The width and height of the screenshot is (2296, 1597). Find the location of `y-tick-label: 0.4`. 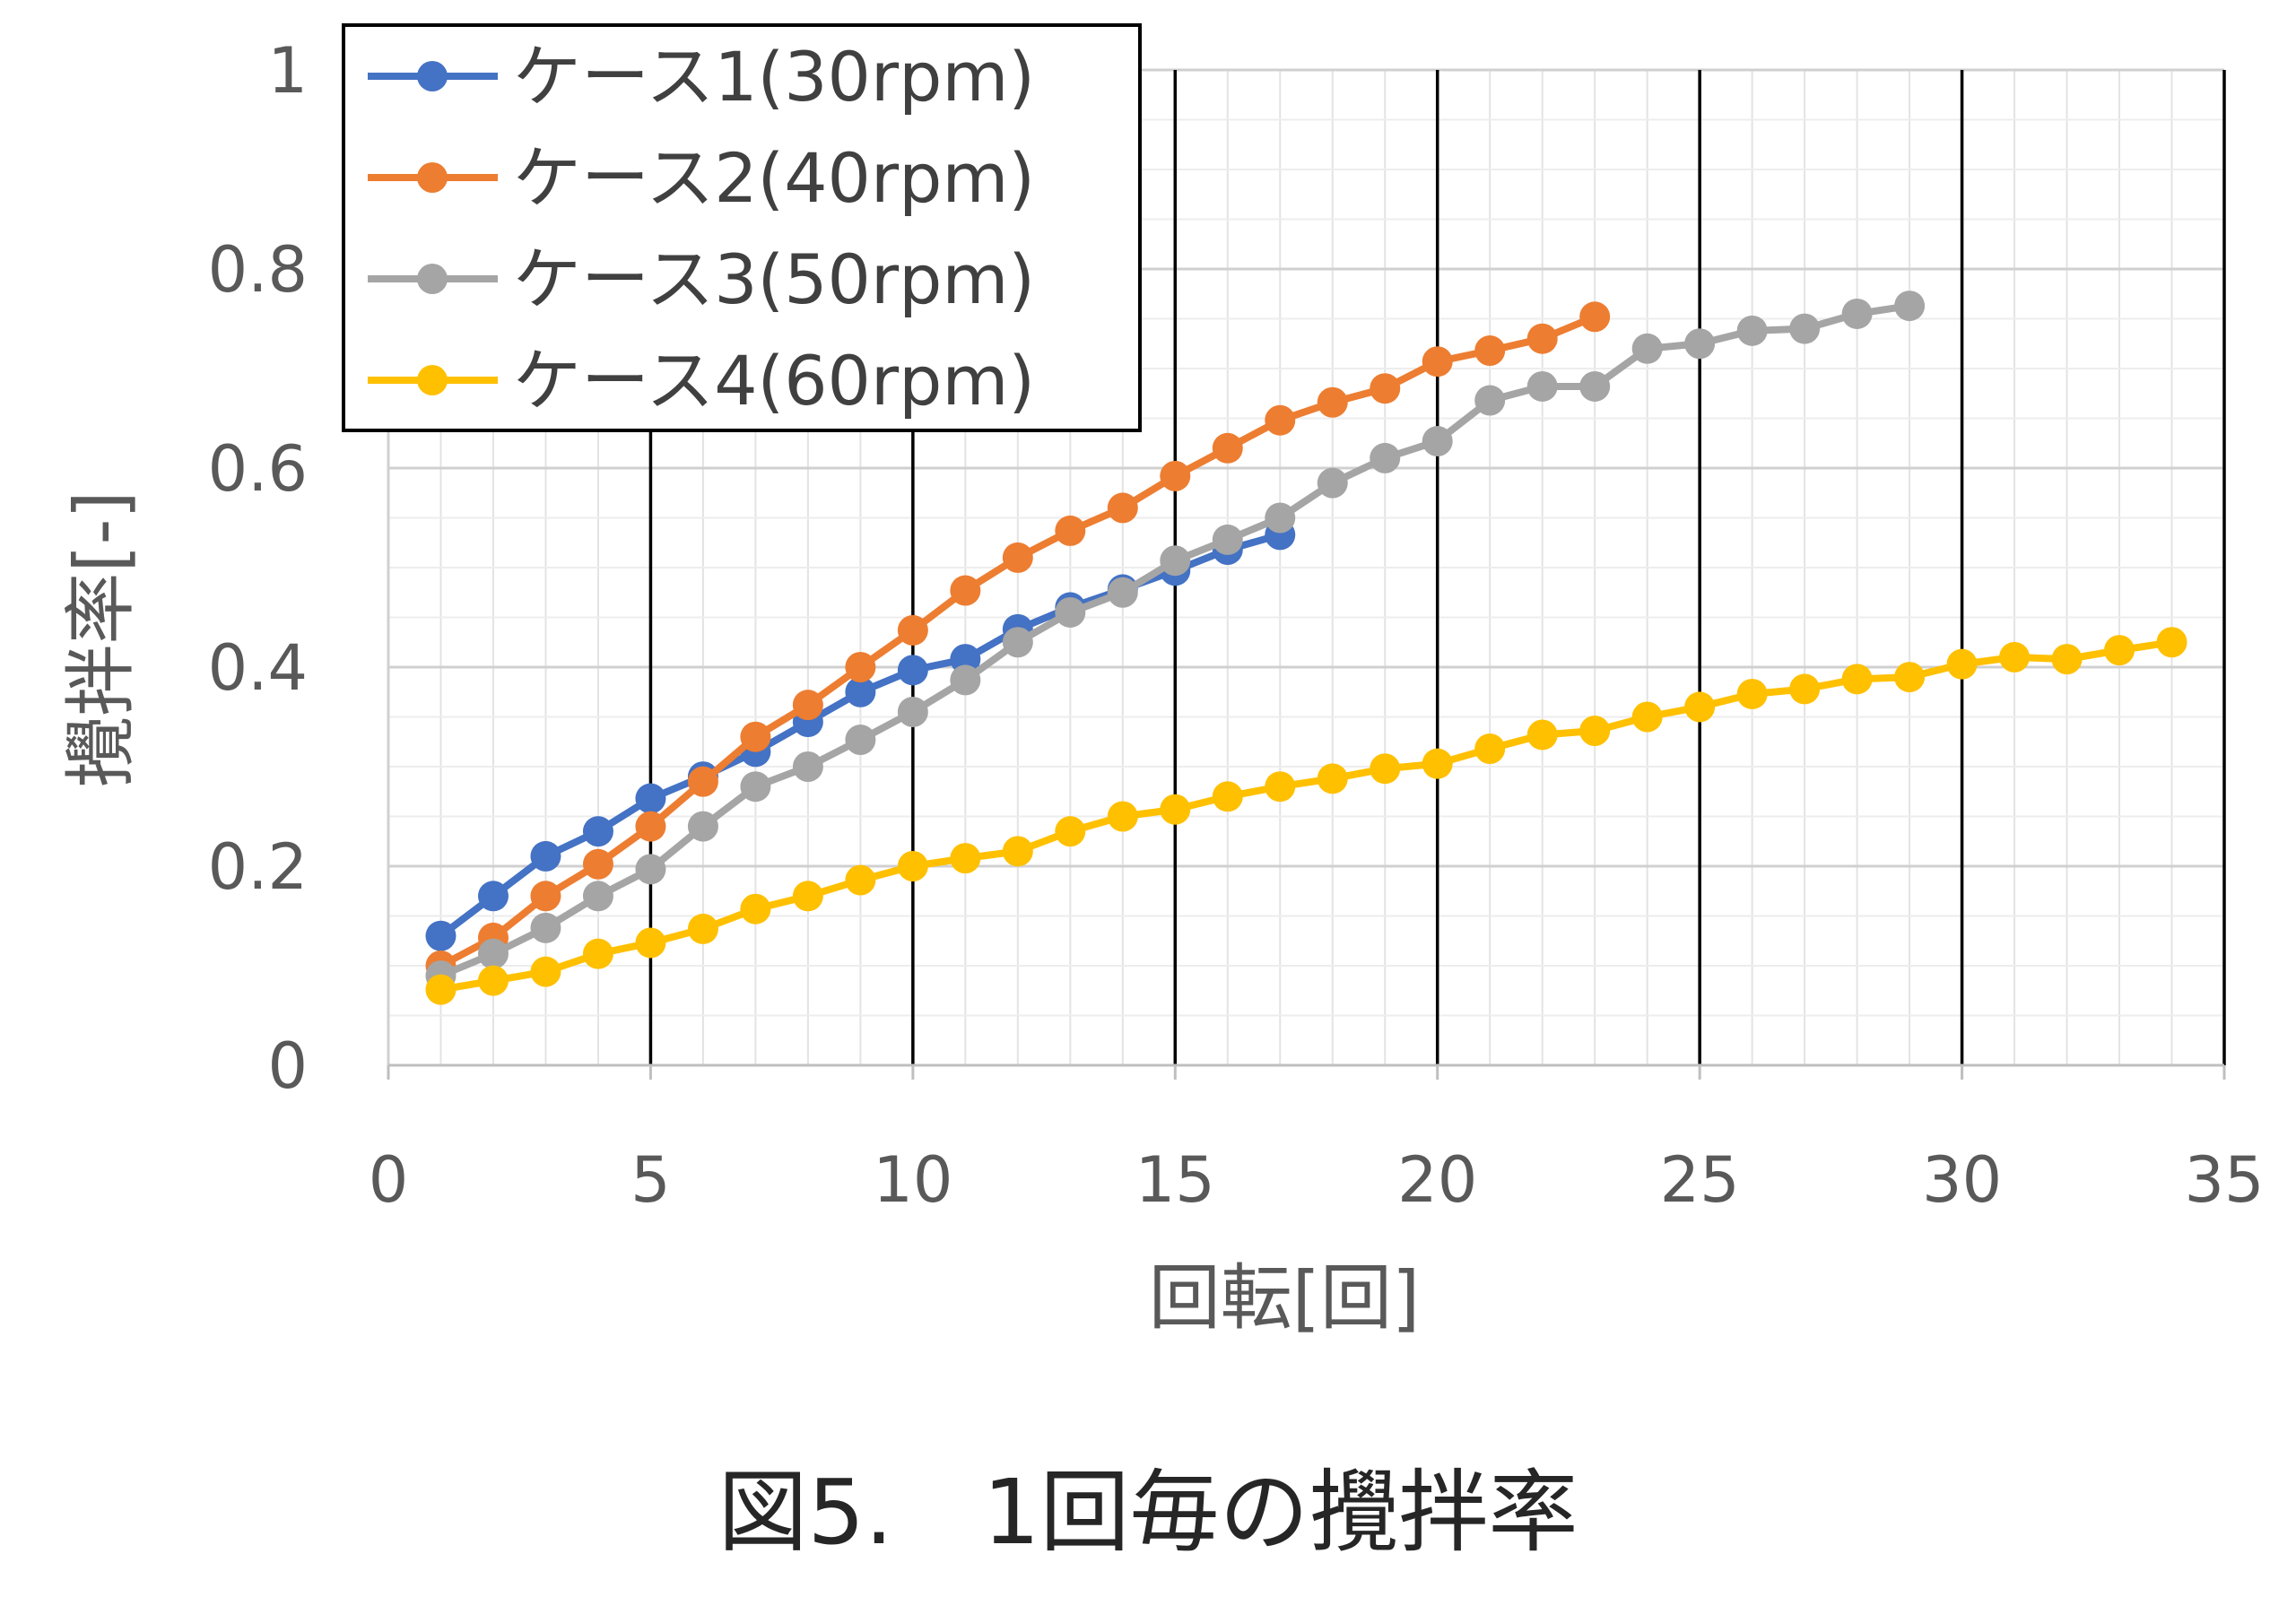

y-tick-label: 0.4 is located at coordinates (258, 668).